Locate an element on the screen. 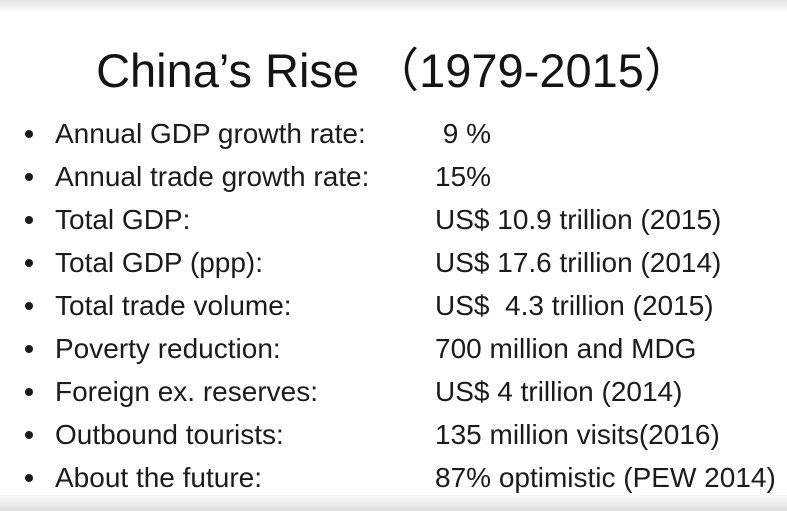  bullet-value: US$ 4.3 trillion (2015) is located at coordinates (574, 305).